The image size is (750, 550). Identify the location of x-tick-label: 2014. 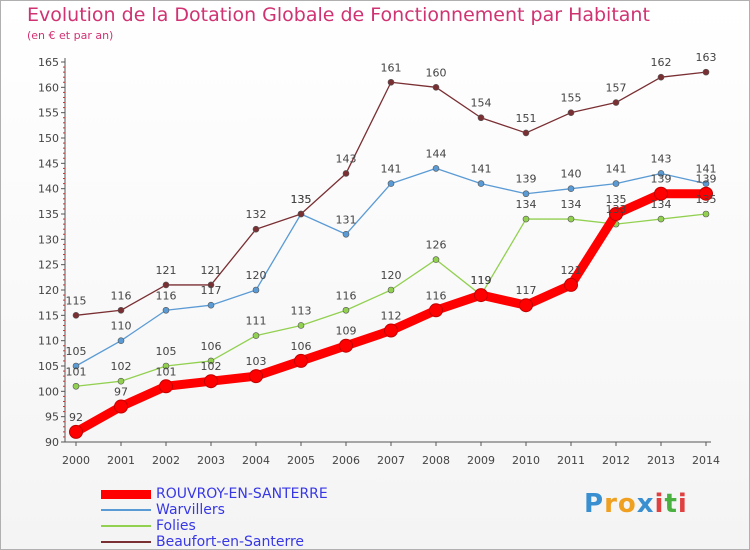
(706, 460).